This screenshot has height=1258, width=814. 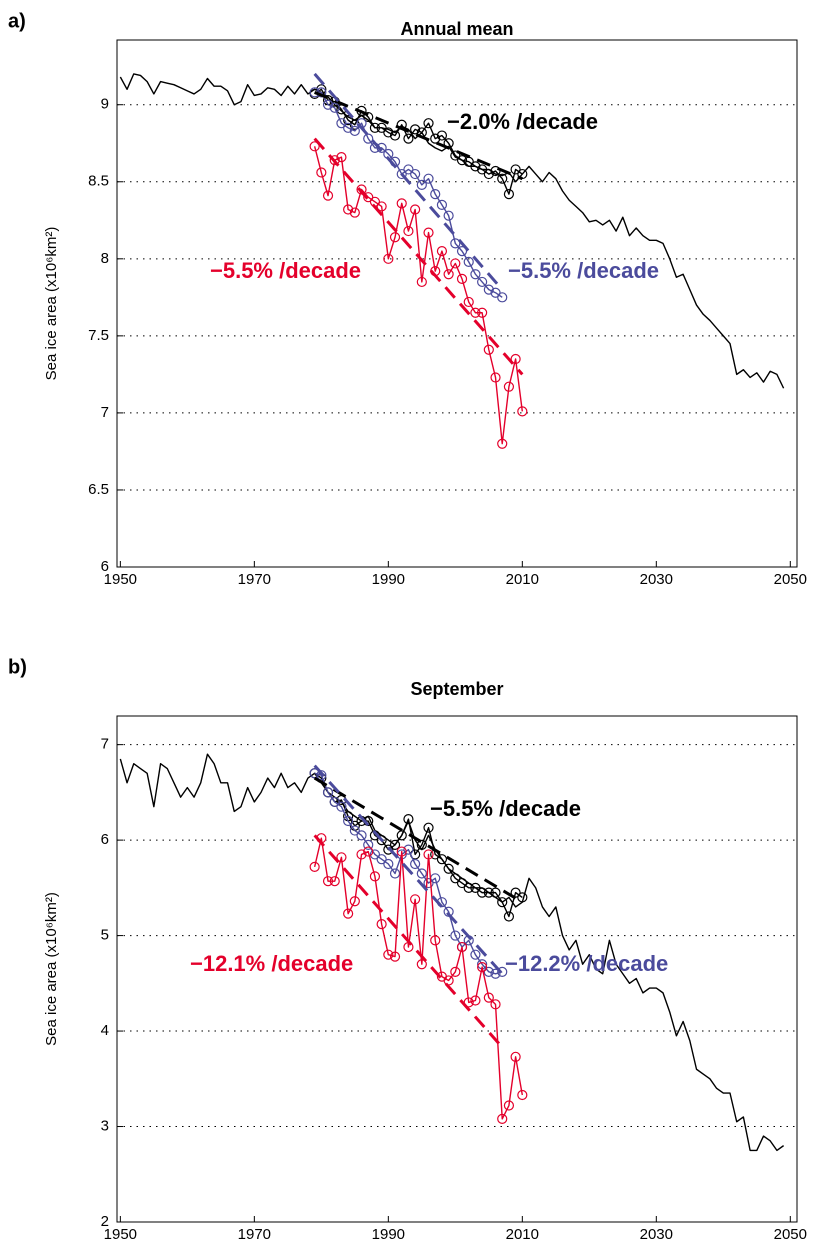 I want to click on y-tick-label: 8, so click(x=105, y=258).